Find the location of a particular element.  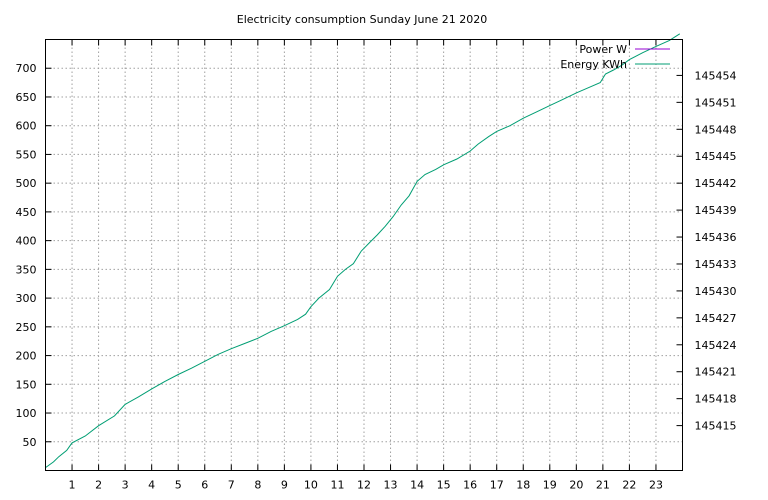

x-tick-label: 22 is located at coordinates (629, 485).